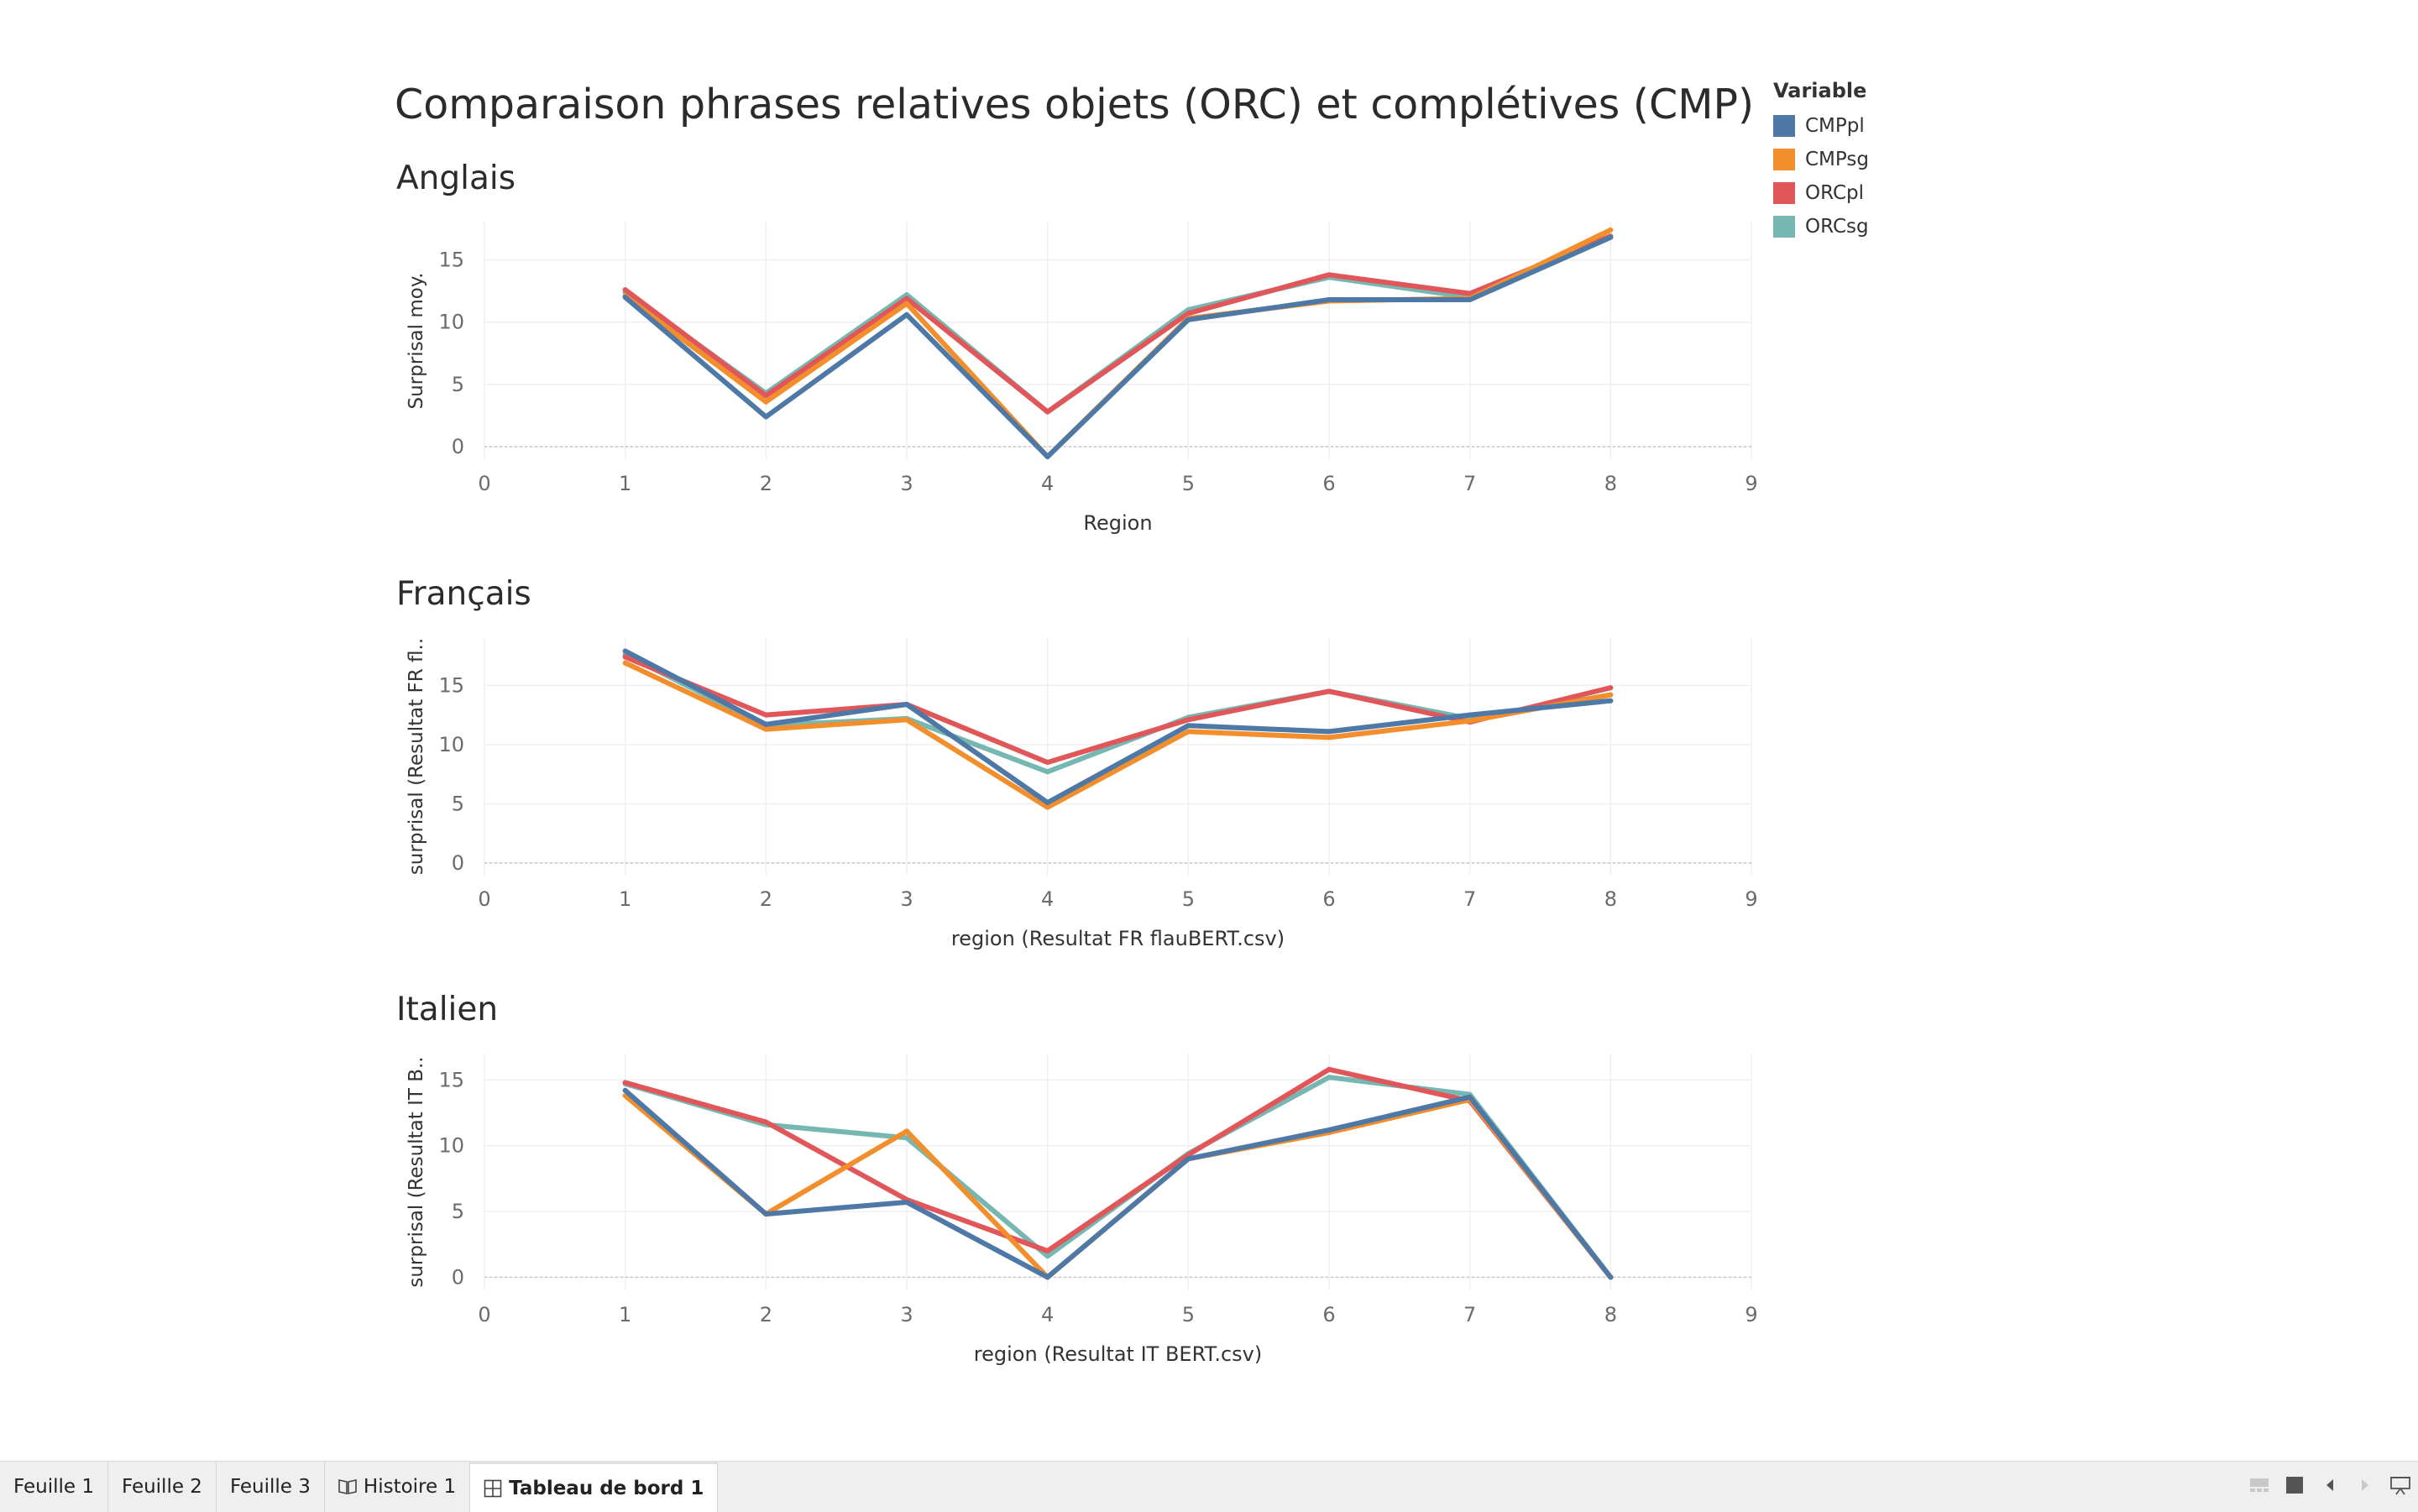 This screenshot has height=1512, width=2418. What do you see at coordinates (594, 1487) in the screenshot?
I see `tab-tableau-de-bord-1: Tableau de bord 1` at bounding box center [594, 1487].